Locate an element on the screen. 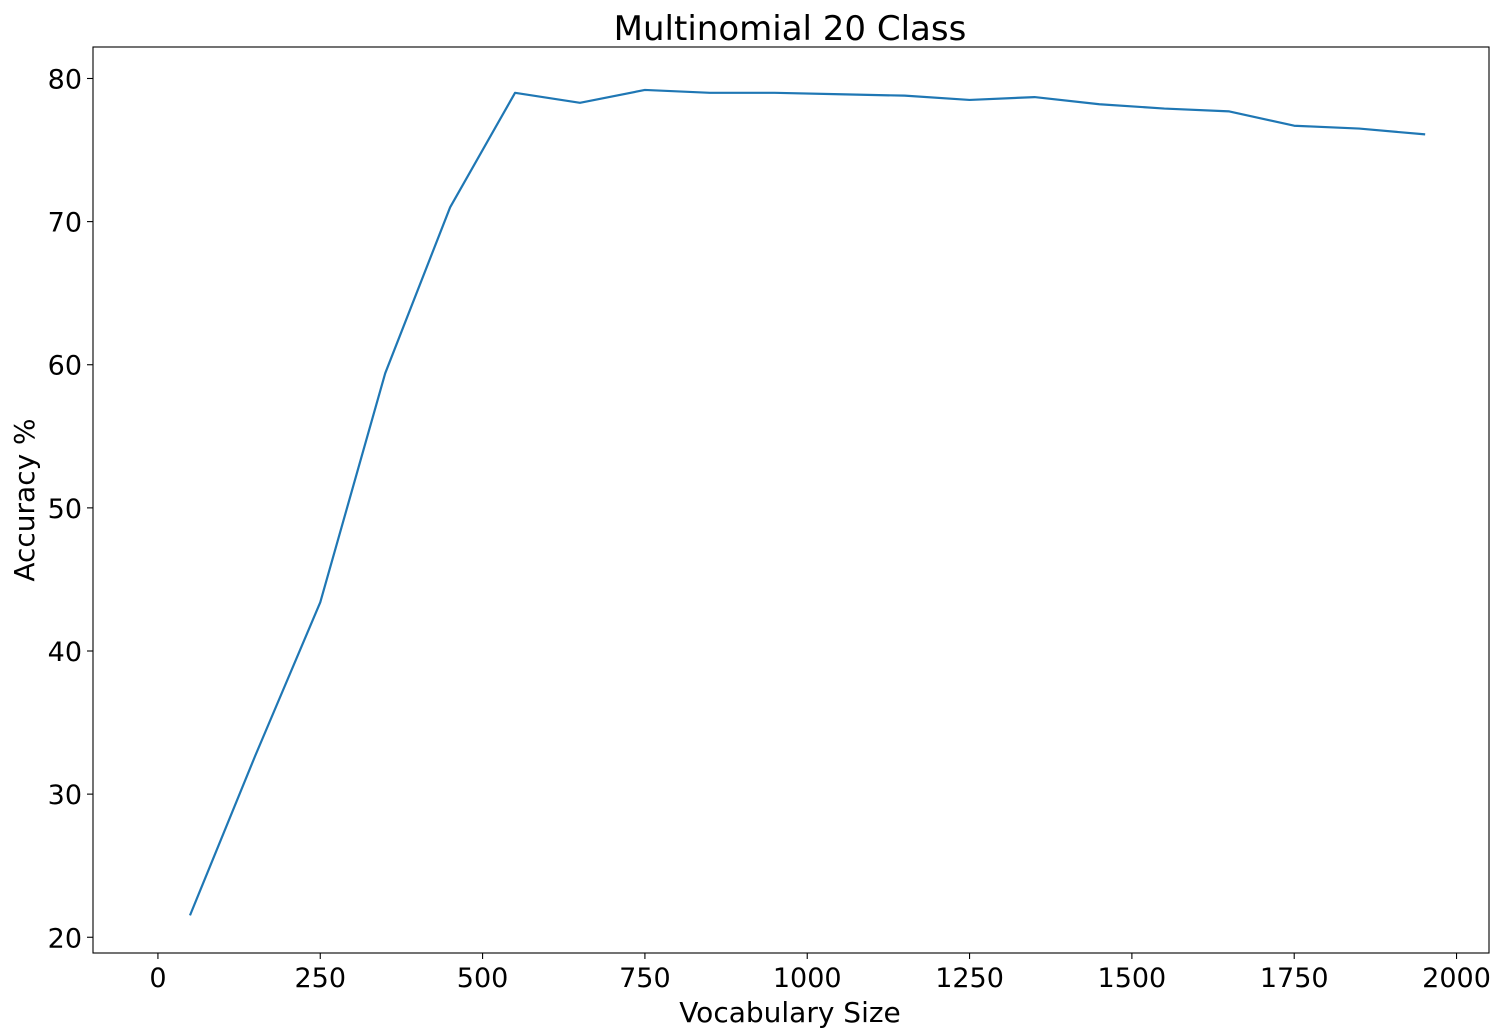 Image resolution: width=1506 pixels, height=1036 pixels. x-tick-label: 1750 is located at coordinates (1294, 978).